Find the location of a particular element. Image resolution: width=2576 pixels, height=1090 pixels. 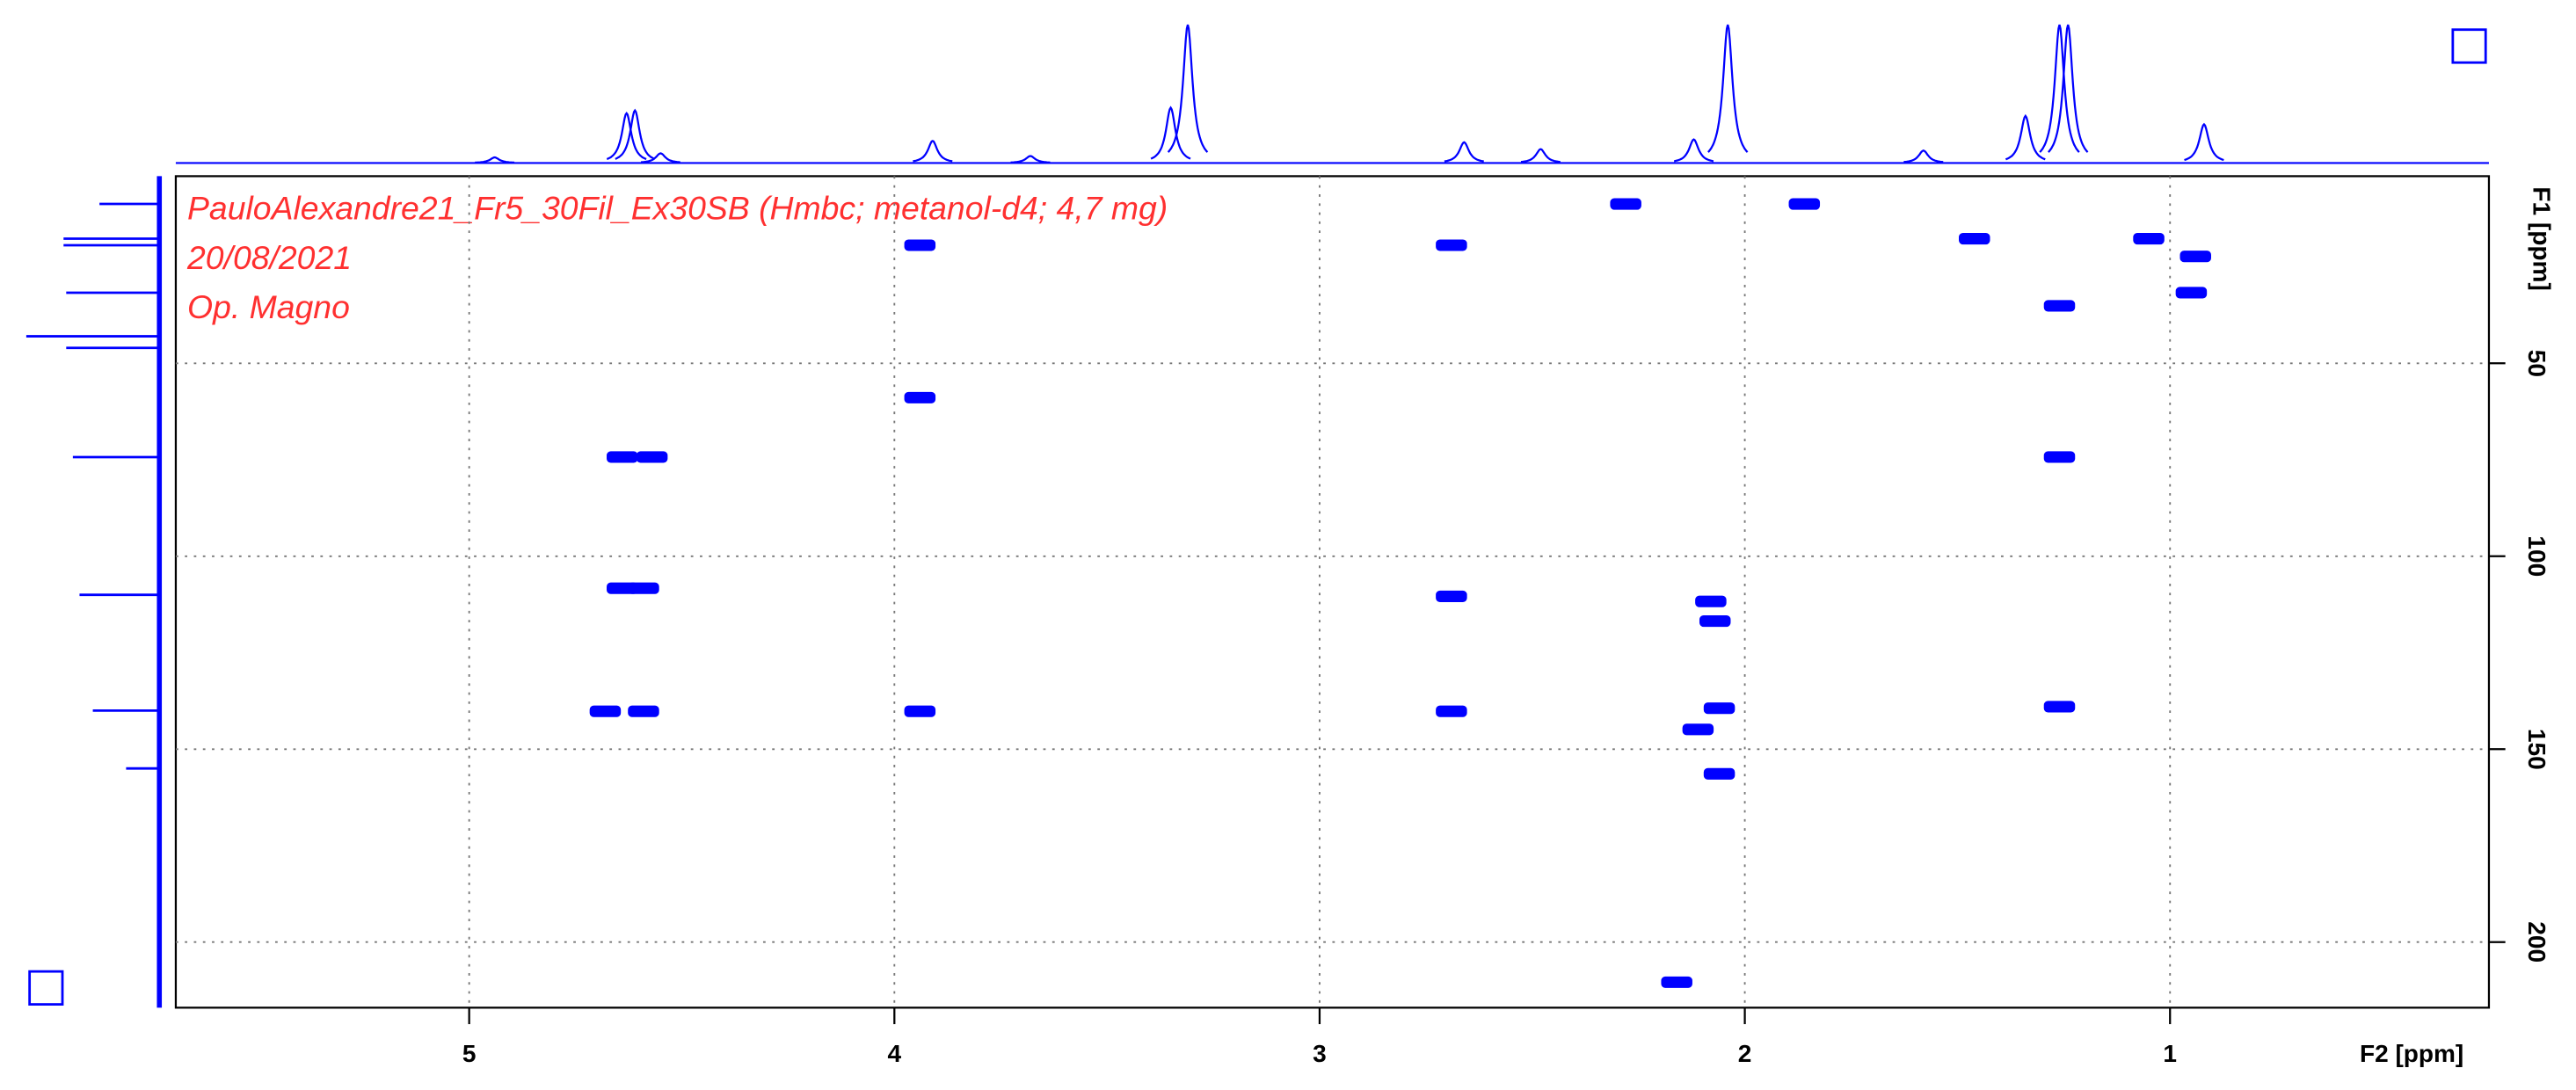

x-tick-label: 4 is located at coordinates (895, 1053).